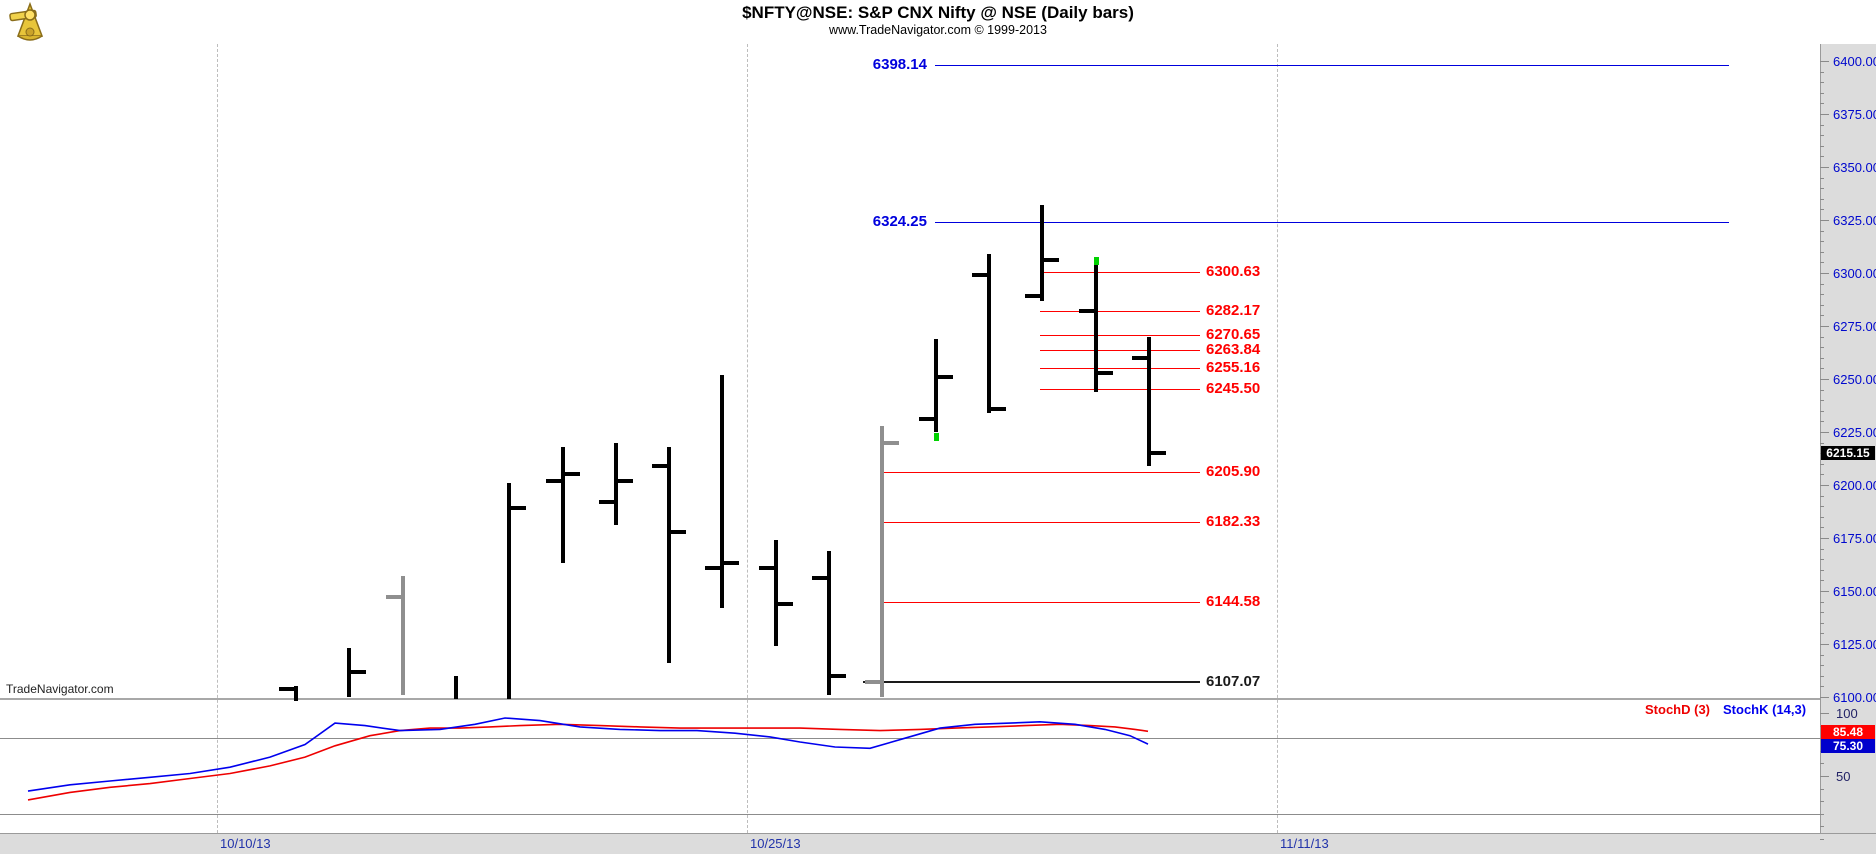 Image resolution: width=1876 pixels, height=854 pixels. Describe the element at coordinates (30, 21) in the screenshot. I see `trade-navigator-logo-icon` at that location.